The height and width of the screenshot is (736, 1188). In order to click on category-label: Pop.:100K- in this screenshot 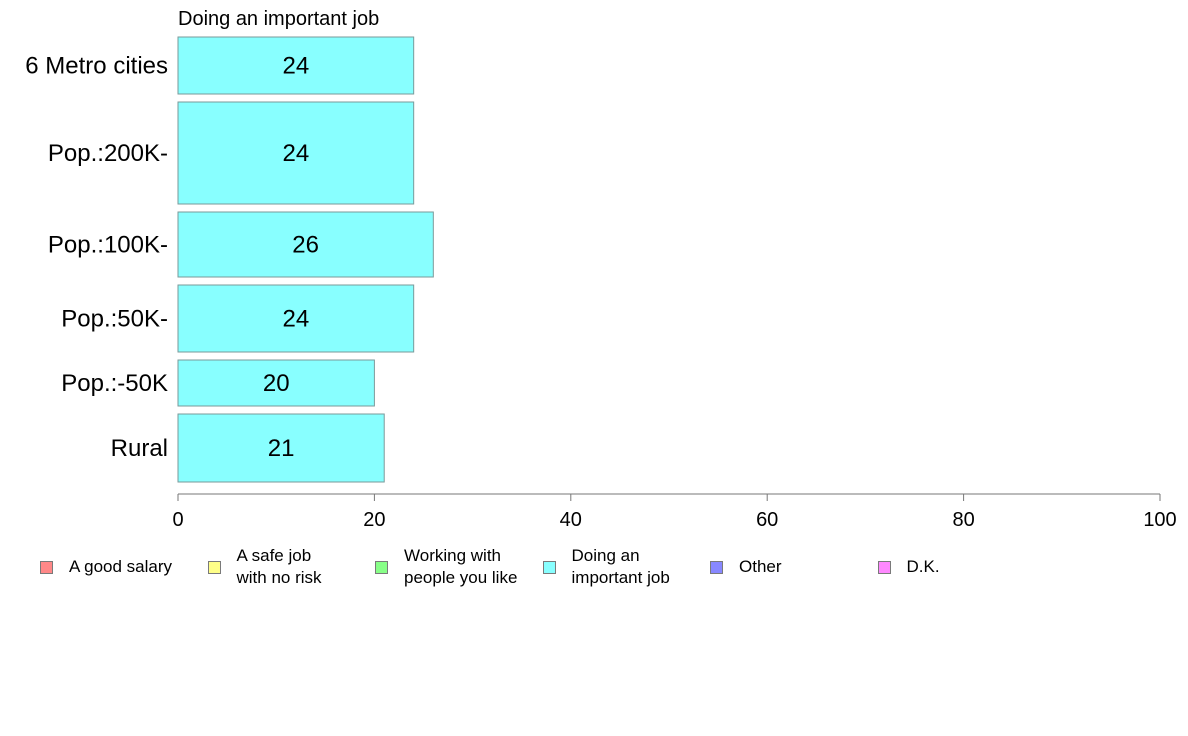, I will do `click(108, 245)`.